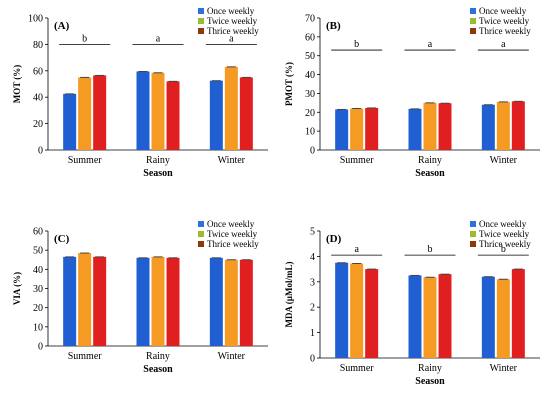  What do you see at coordinates (312, 282) in the screenshot?
I see `y-tick-label: 3` at bounding box center [312, 282].